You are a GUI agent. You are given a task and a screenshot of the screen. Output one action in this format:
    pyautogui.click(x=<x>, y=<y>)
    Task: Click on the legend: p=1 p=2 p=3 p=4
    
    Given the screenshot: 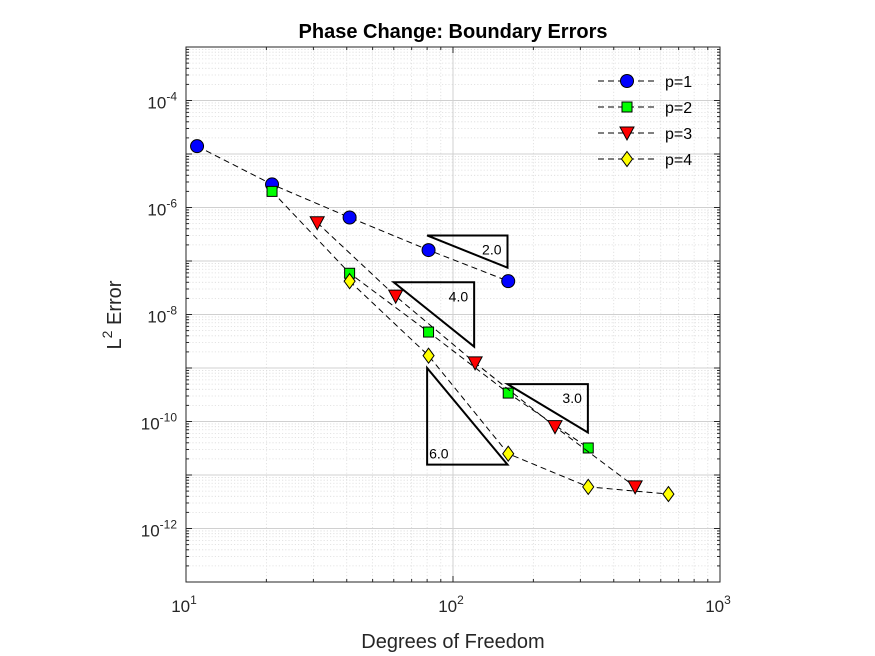 What is the action you would take?
    pyautogui.click(x=645, y=121)
    